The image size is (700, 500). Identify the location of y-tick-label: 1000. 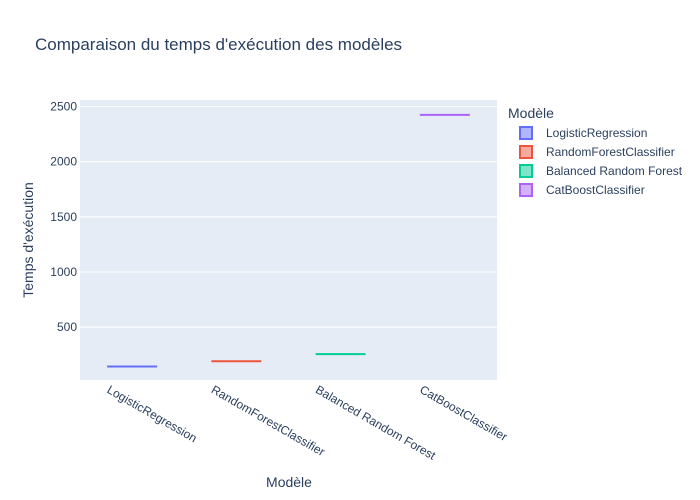
(63, 272).